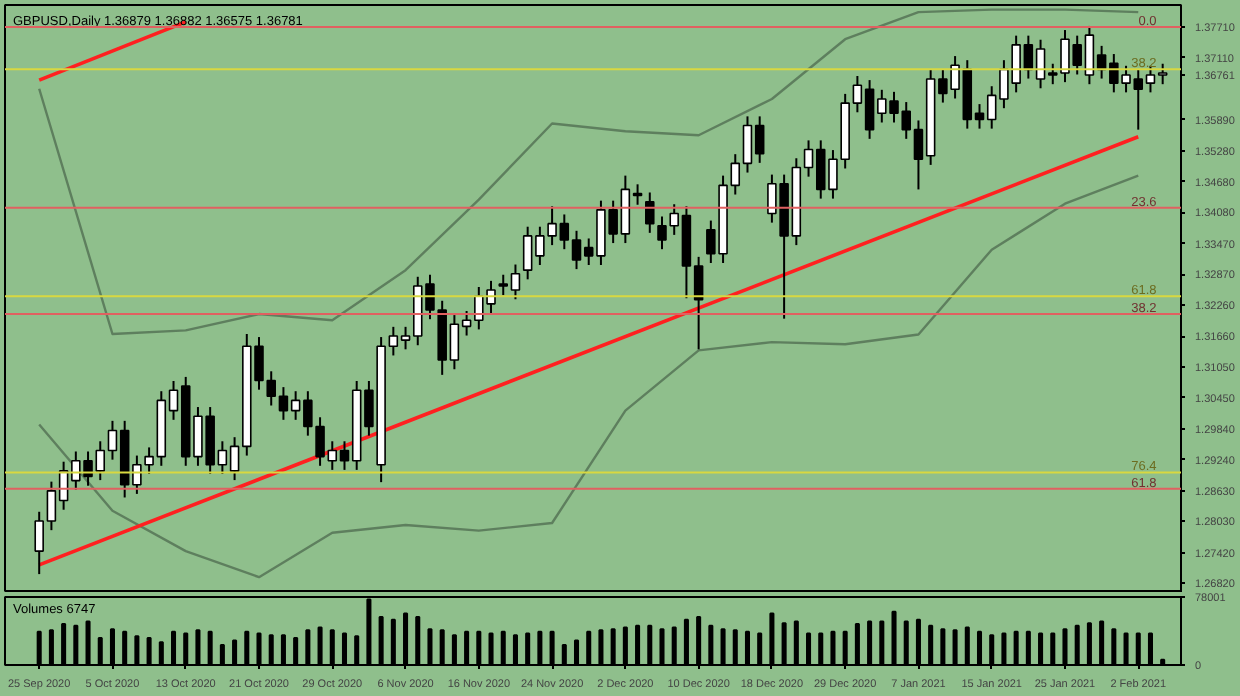 This screenshot has height=696, width=1240. Describe the element at coordinates (650, 212) in the screenshot. I see `candlestick` at that location.